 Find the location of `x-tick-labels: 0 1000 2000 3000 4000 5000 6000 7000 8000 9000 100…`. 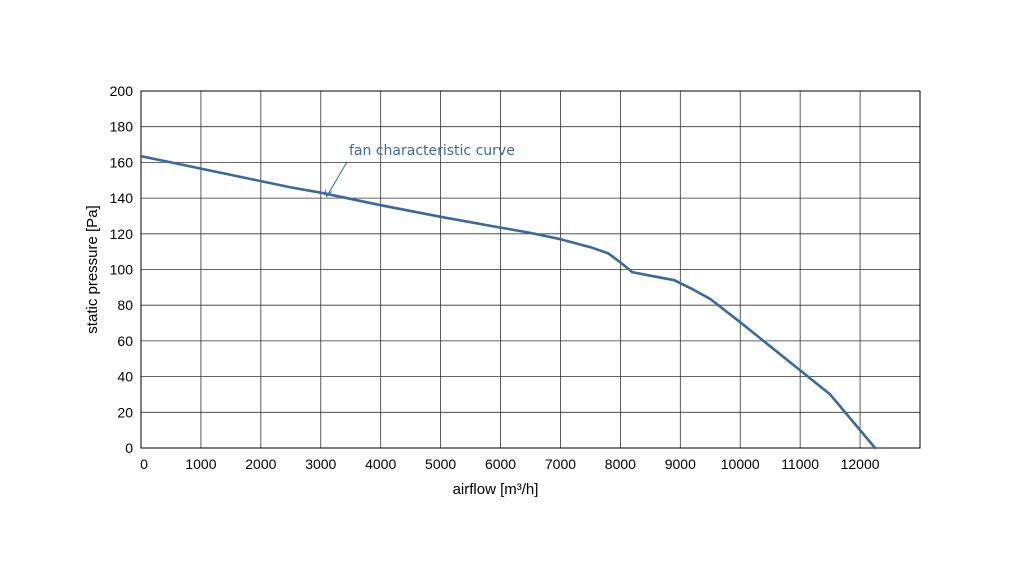

x-tick-labels: 0 1000 2000 3000 4000 5000 6000 7000 8000 9000 100… is located at coordinates (510, 464).